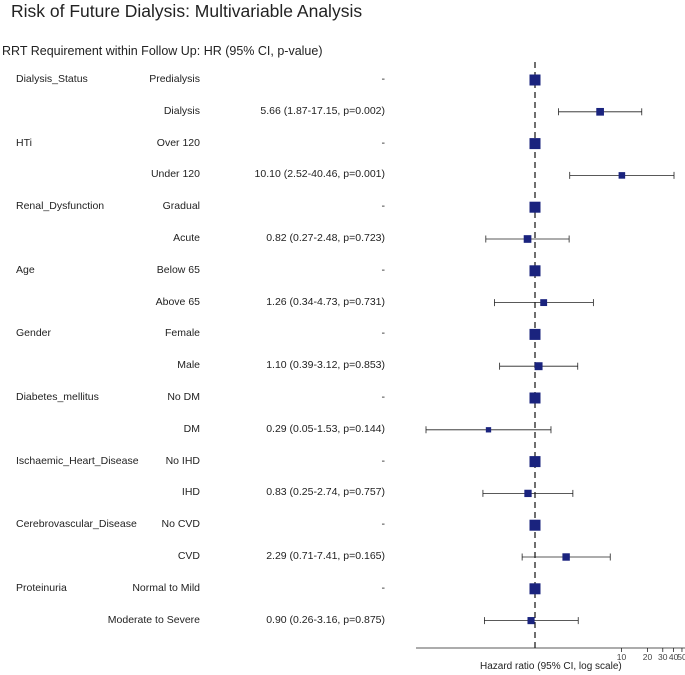 This screenshot has height=675, width=685. I want to click on variable-label: HTi, so click(24, 142).